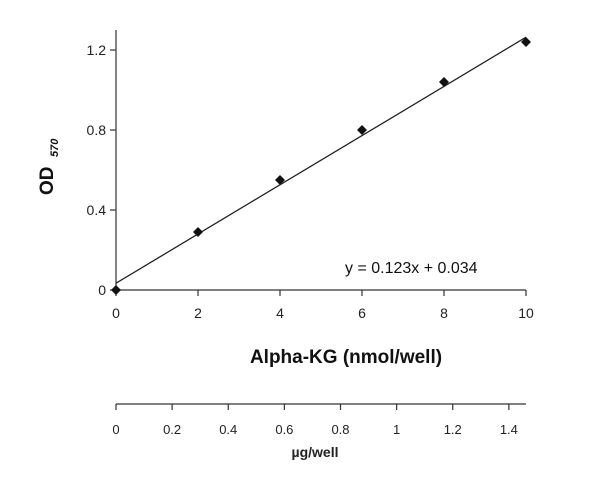  I want to click on y-ticks: 0 0.4 0.8 1.2, so click(101, 170).